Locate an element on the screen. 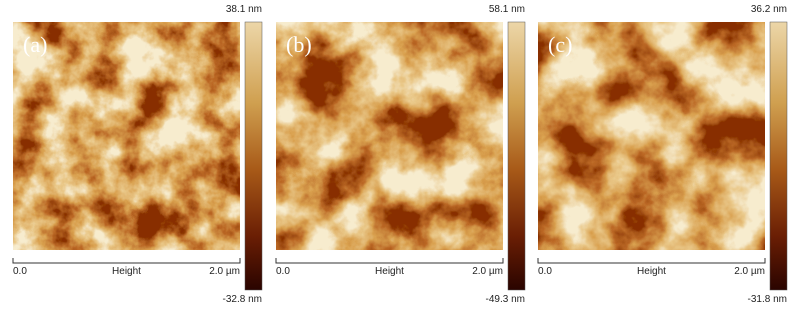 The width and height of the screenshot is (810, 316). scale-max: 38.1 nm is located at coordinates (244, 9).